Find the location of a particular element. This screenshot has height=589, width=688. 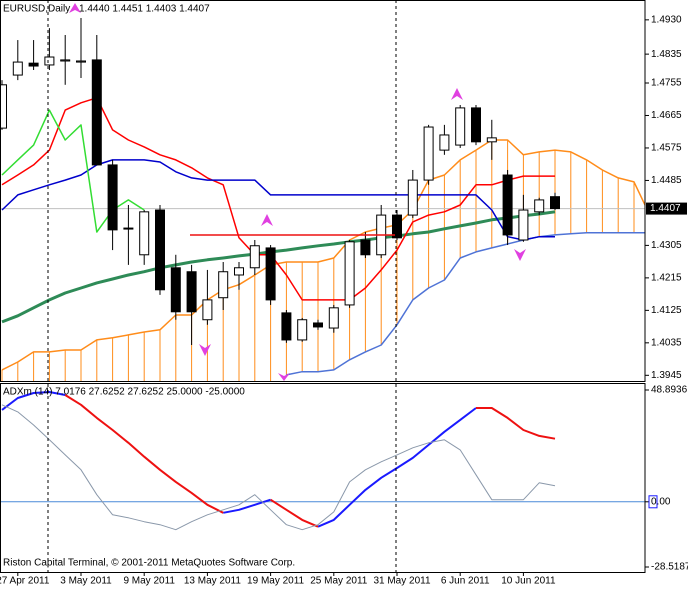

price-tag is located at coordinates (666, 208).